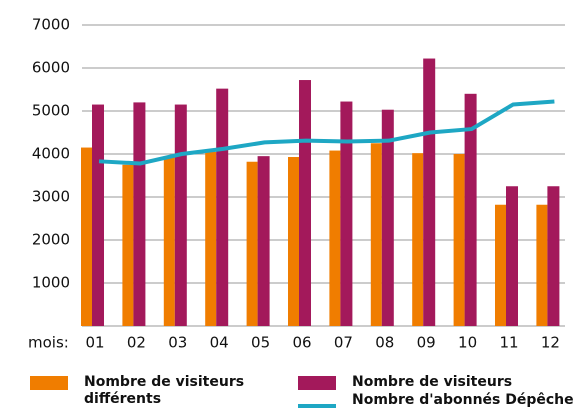 This screenshot has height=415, width=579. What do you see at coordinates (51, 111) in the screenshot?
I see `y-tick-label: 5000` at bounding box center [51, 111].